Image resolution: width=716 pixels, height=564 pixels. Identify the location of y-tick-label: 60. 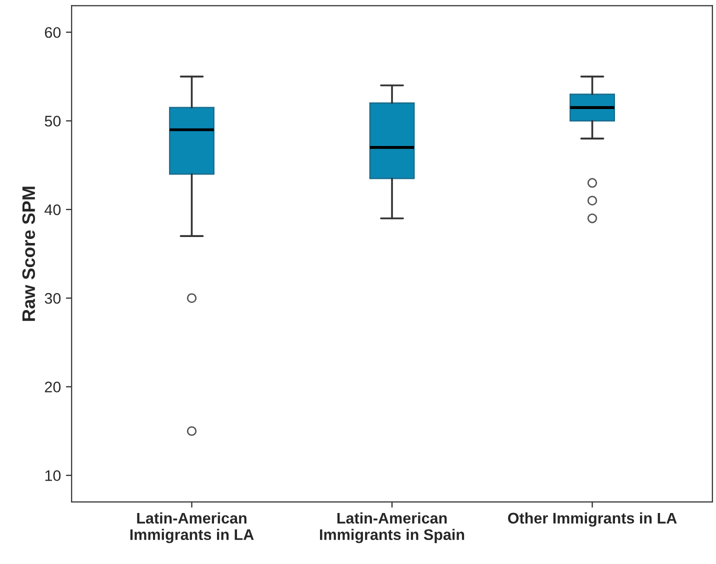
(52, 32).